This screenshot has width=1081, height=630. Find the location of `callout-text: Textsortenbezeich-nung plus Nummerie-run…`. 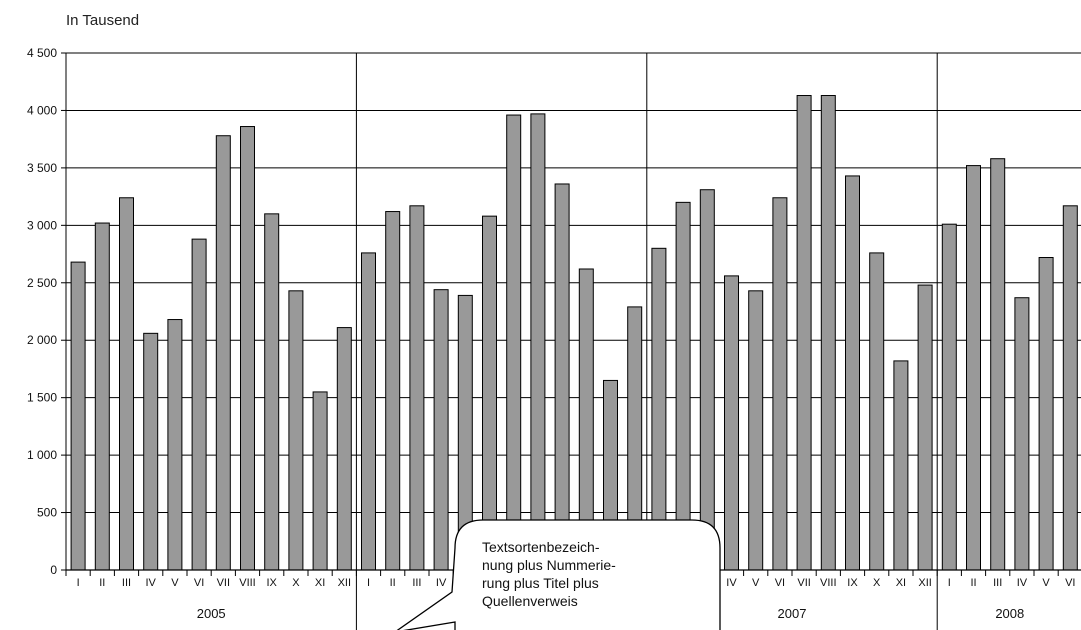

callout-text: Textsortenbezeich-nung plus Nummerie-run… is located at coordinates (549, 574).